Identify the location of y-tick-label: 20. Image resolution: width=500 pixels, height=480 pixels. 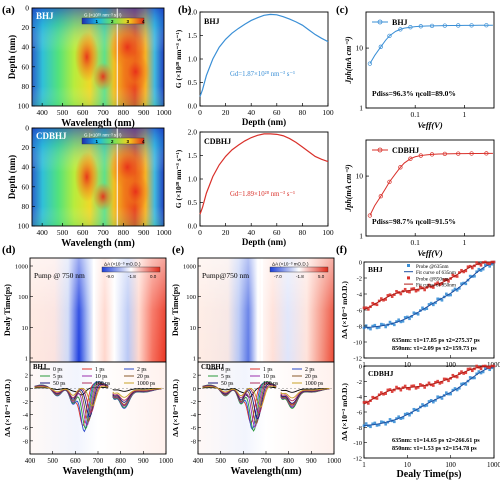
(26, 27).